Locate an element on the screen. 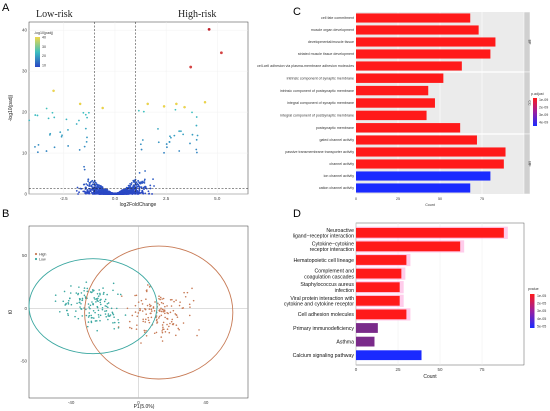 This screenshot has width=550, height=411. volcano-y-tick-label: 0 is located at coordinates (25, 194).